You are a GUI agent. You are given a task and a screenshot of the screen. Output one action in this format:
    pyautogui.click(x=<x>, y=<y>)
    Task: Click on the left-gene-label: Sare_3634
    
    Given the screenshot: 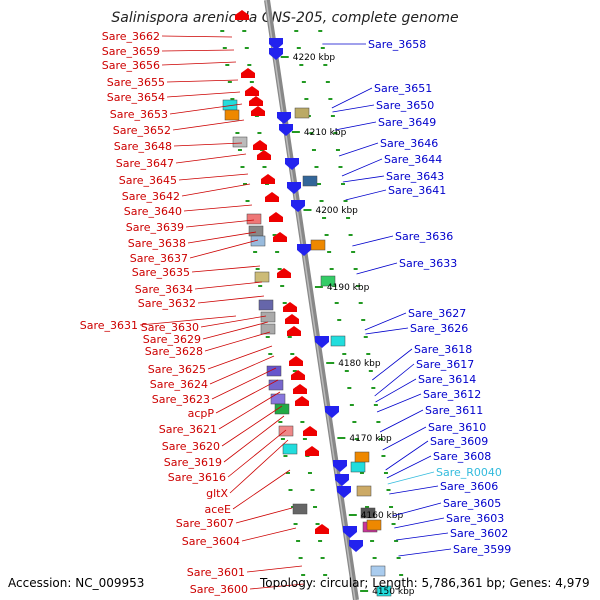 What is the action you would take?
    pyautogui.click(x=164, y=289)
    